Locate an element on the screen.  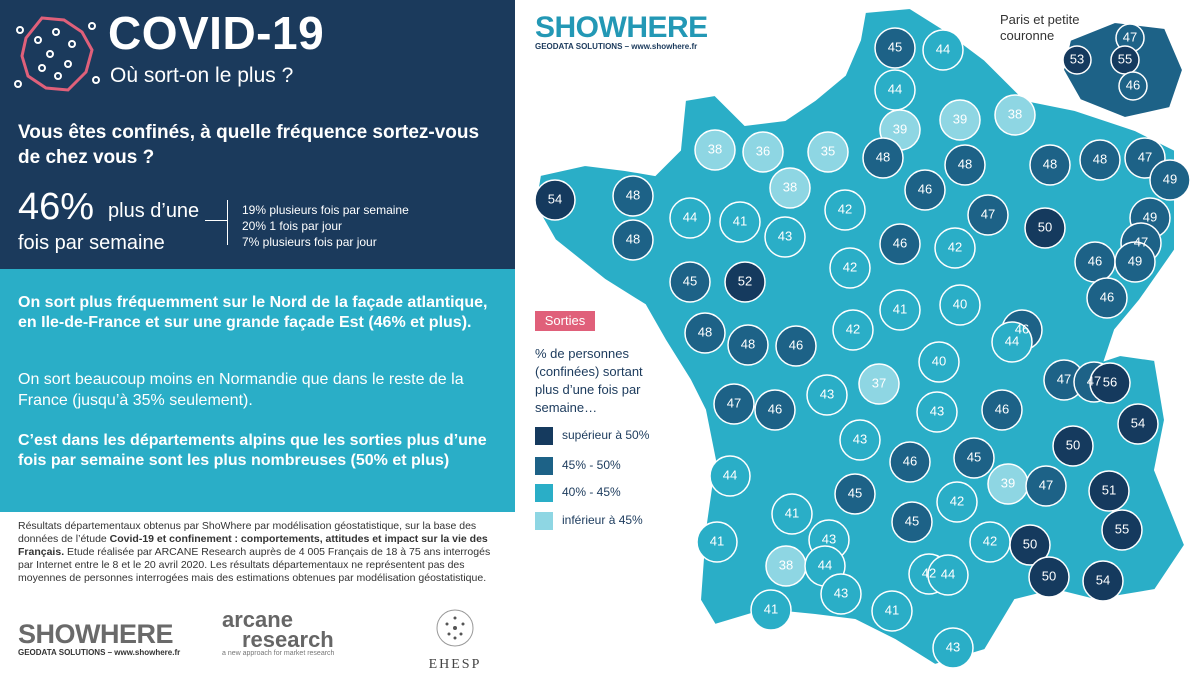
ehesp-emblem-icon is located at coordinates (455, 628).